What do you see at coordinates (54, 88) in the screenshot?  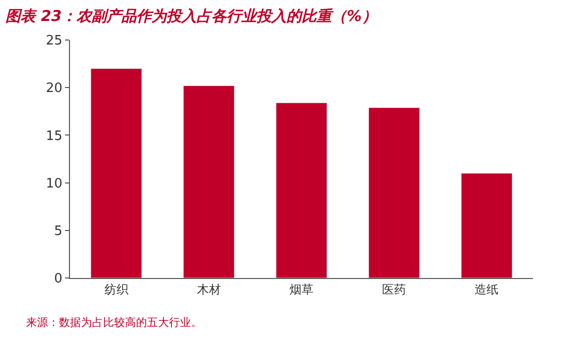 I see `y-tick-label: 20` at bounding box center [54, 88].